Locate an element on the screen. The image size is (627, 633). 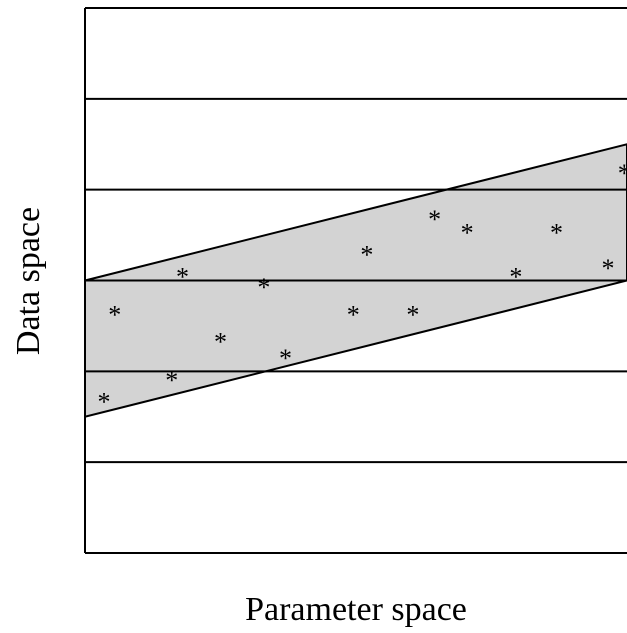
data-point-2: * is located at coordinates (171, 380).